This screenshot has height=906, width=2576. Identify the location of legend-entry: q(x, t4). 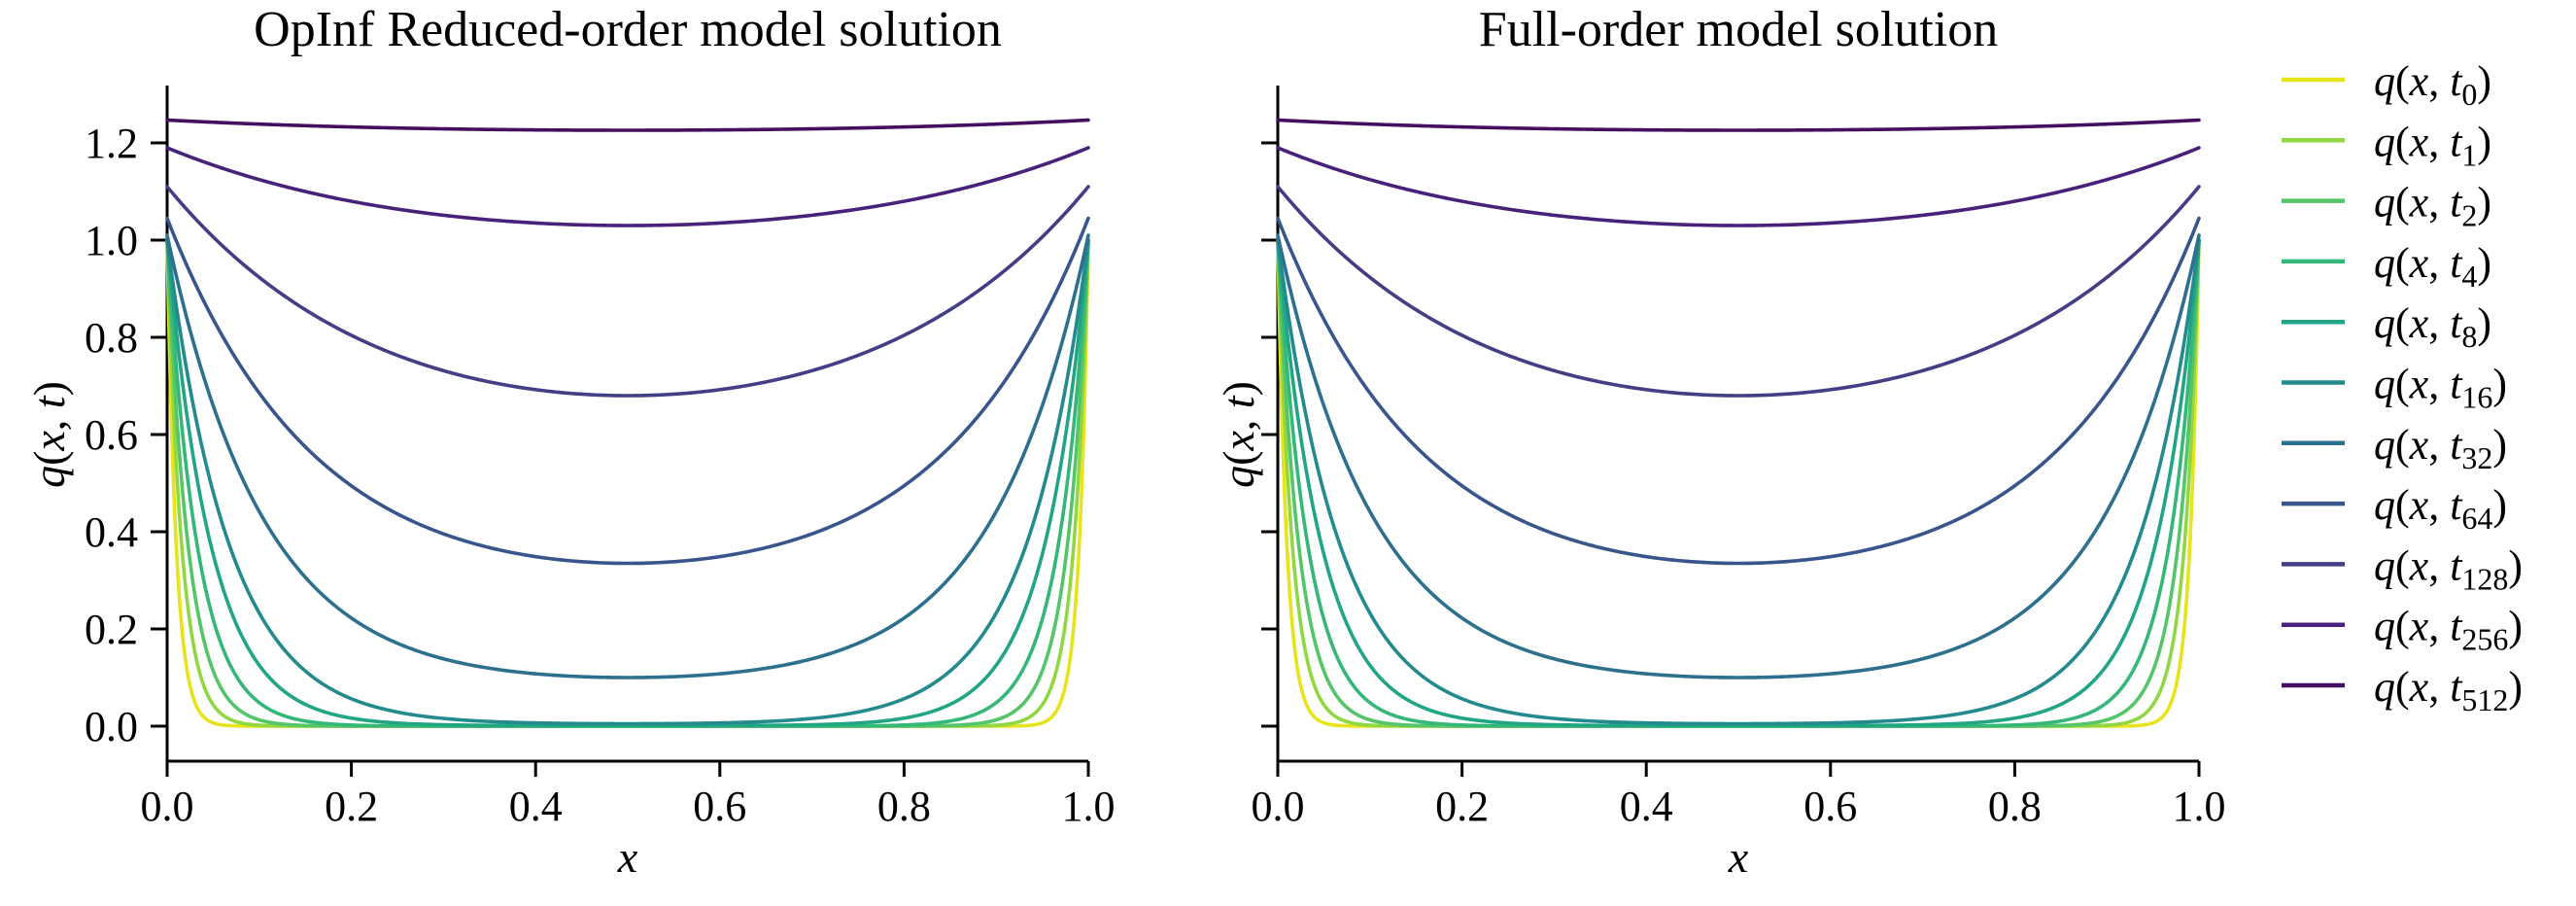
(2386, 266).